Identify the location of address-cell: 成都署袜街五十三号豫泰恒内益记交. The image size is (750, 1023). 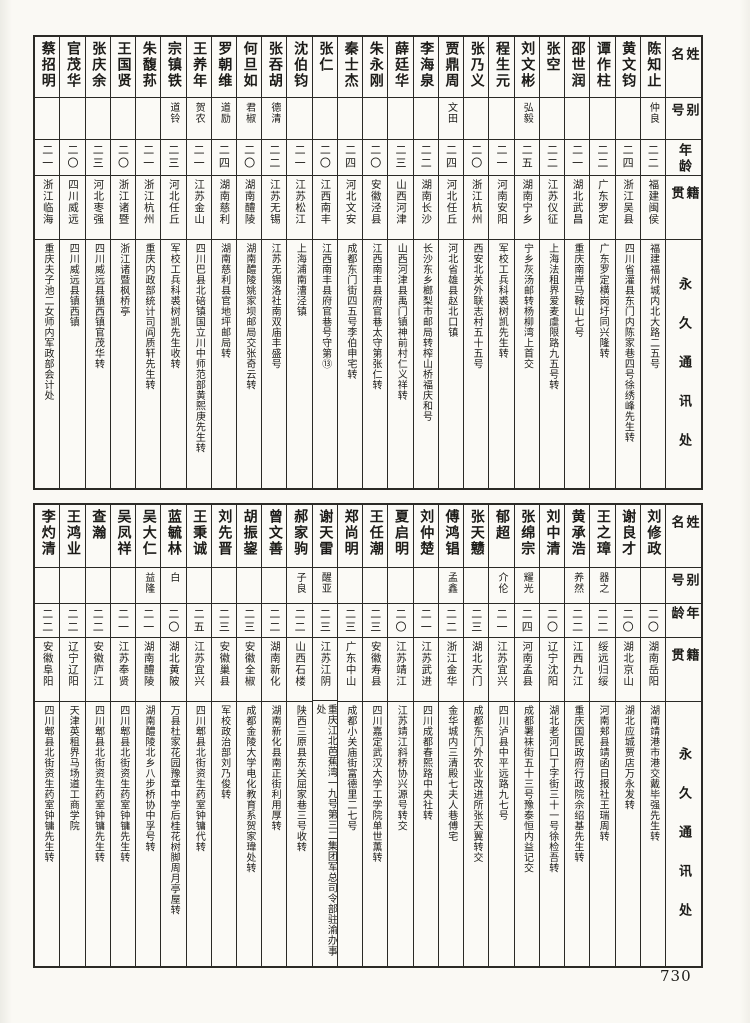
(526, 833).